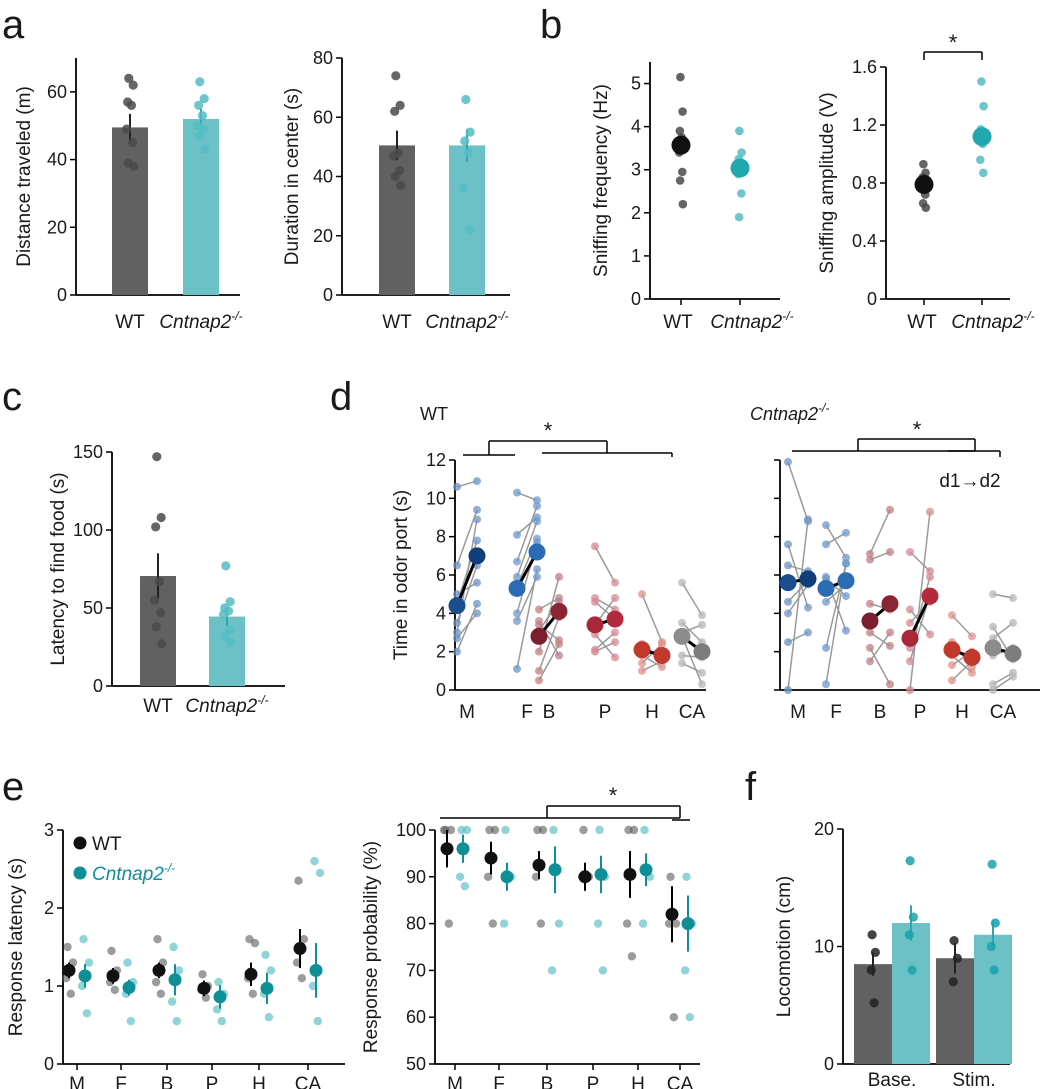 This screenshot has width=1043, height=1089. What do you see at coordinates (836, 712) in the screenshot?
I see `x-tick-label: F` at bounding box center [836, 712].